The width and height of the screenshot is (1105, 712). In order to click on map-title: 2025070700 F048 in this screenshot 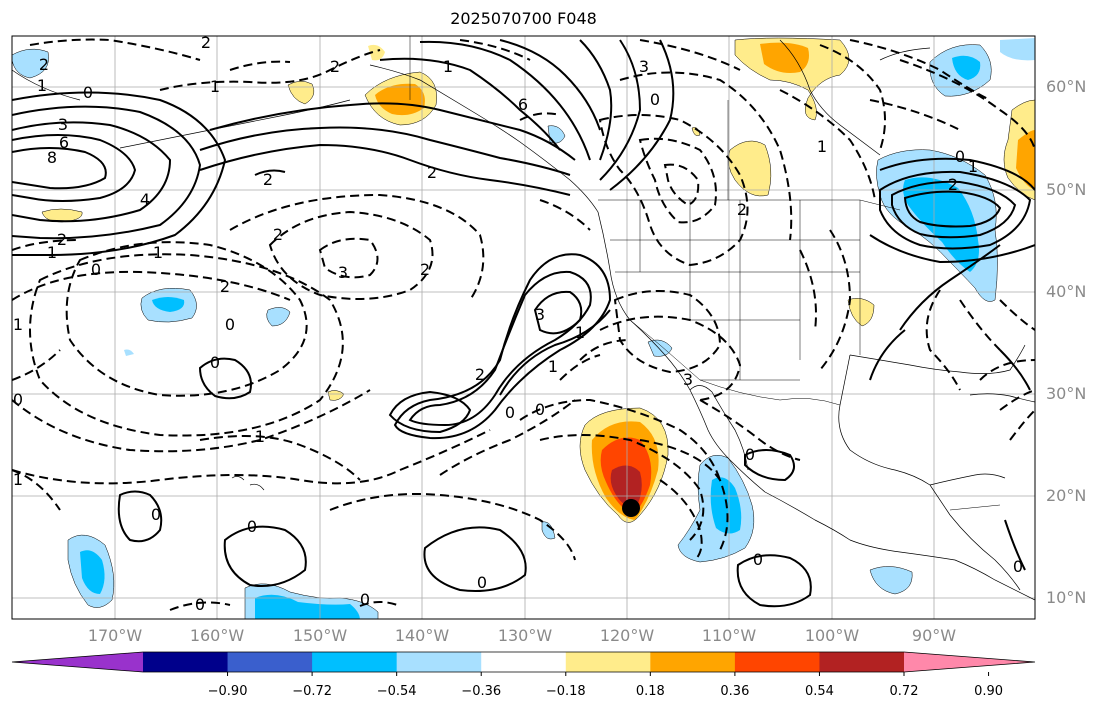, I will do `click(523, 18)`.